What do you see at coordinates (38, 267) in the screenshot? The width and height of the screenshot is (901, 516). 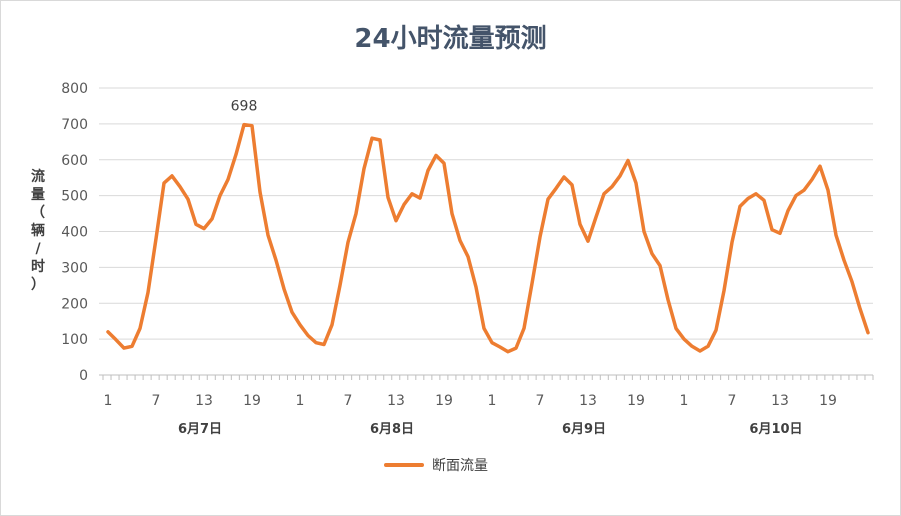 I see `y-axis-label-char: 时` at bounding box center [38, 267].